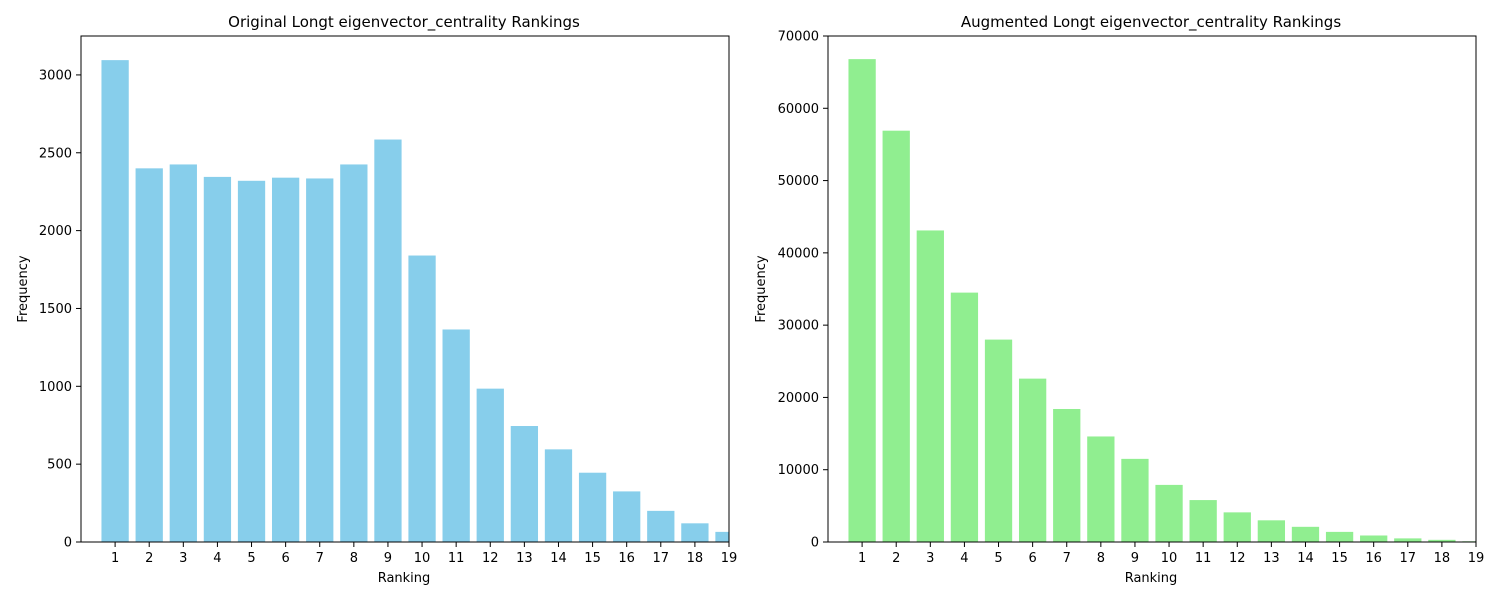  What do you see at coordinates (798, 398) in the screenshot?
I see `y-tick-label: 20000` at bounding box center [798, 398].